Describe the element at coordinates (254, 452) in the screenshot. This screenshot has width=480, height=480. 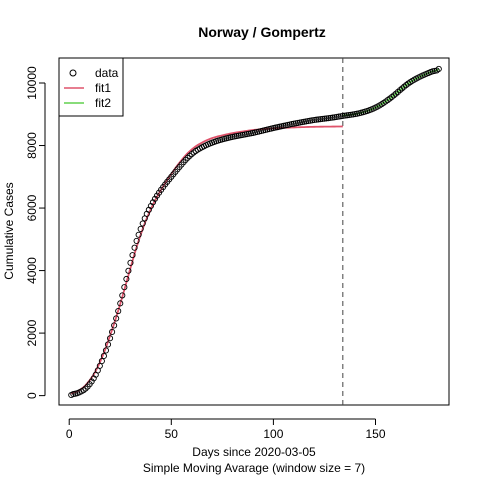
I see `x-axis-label: Days since 2020-03-05` at that location.